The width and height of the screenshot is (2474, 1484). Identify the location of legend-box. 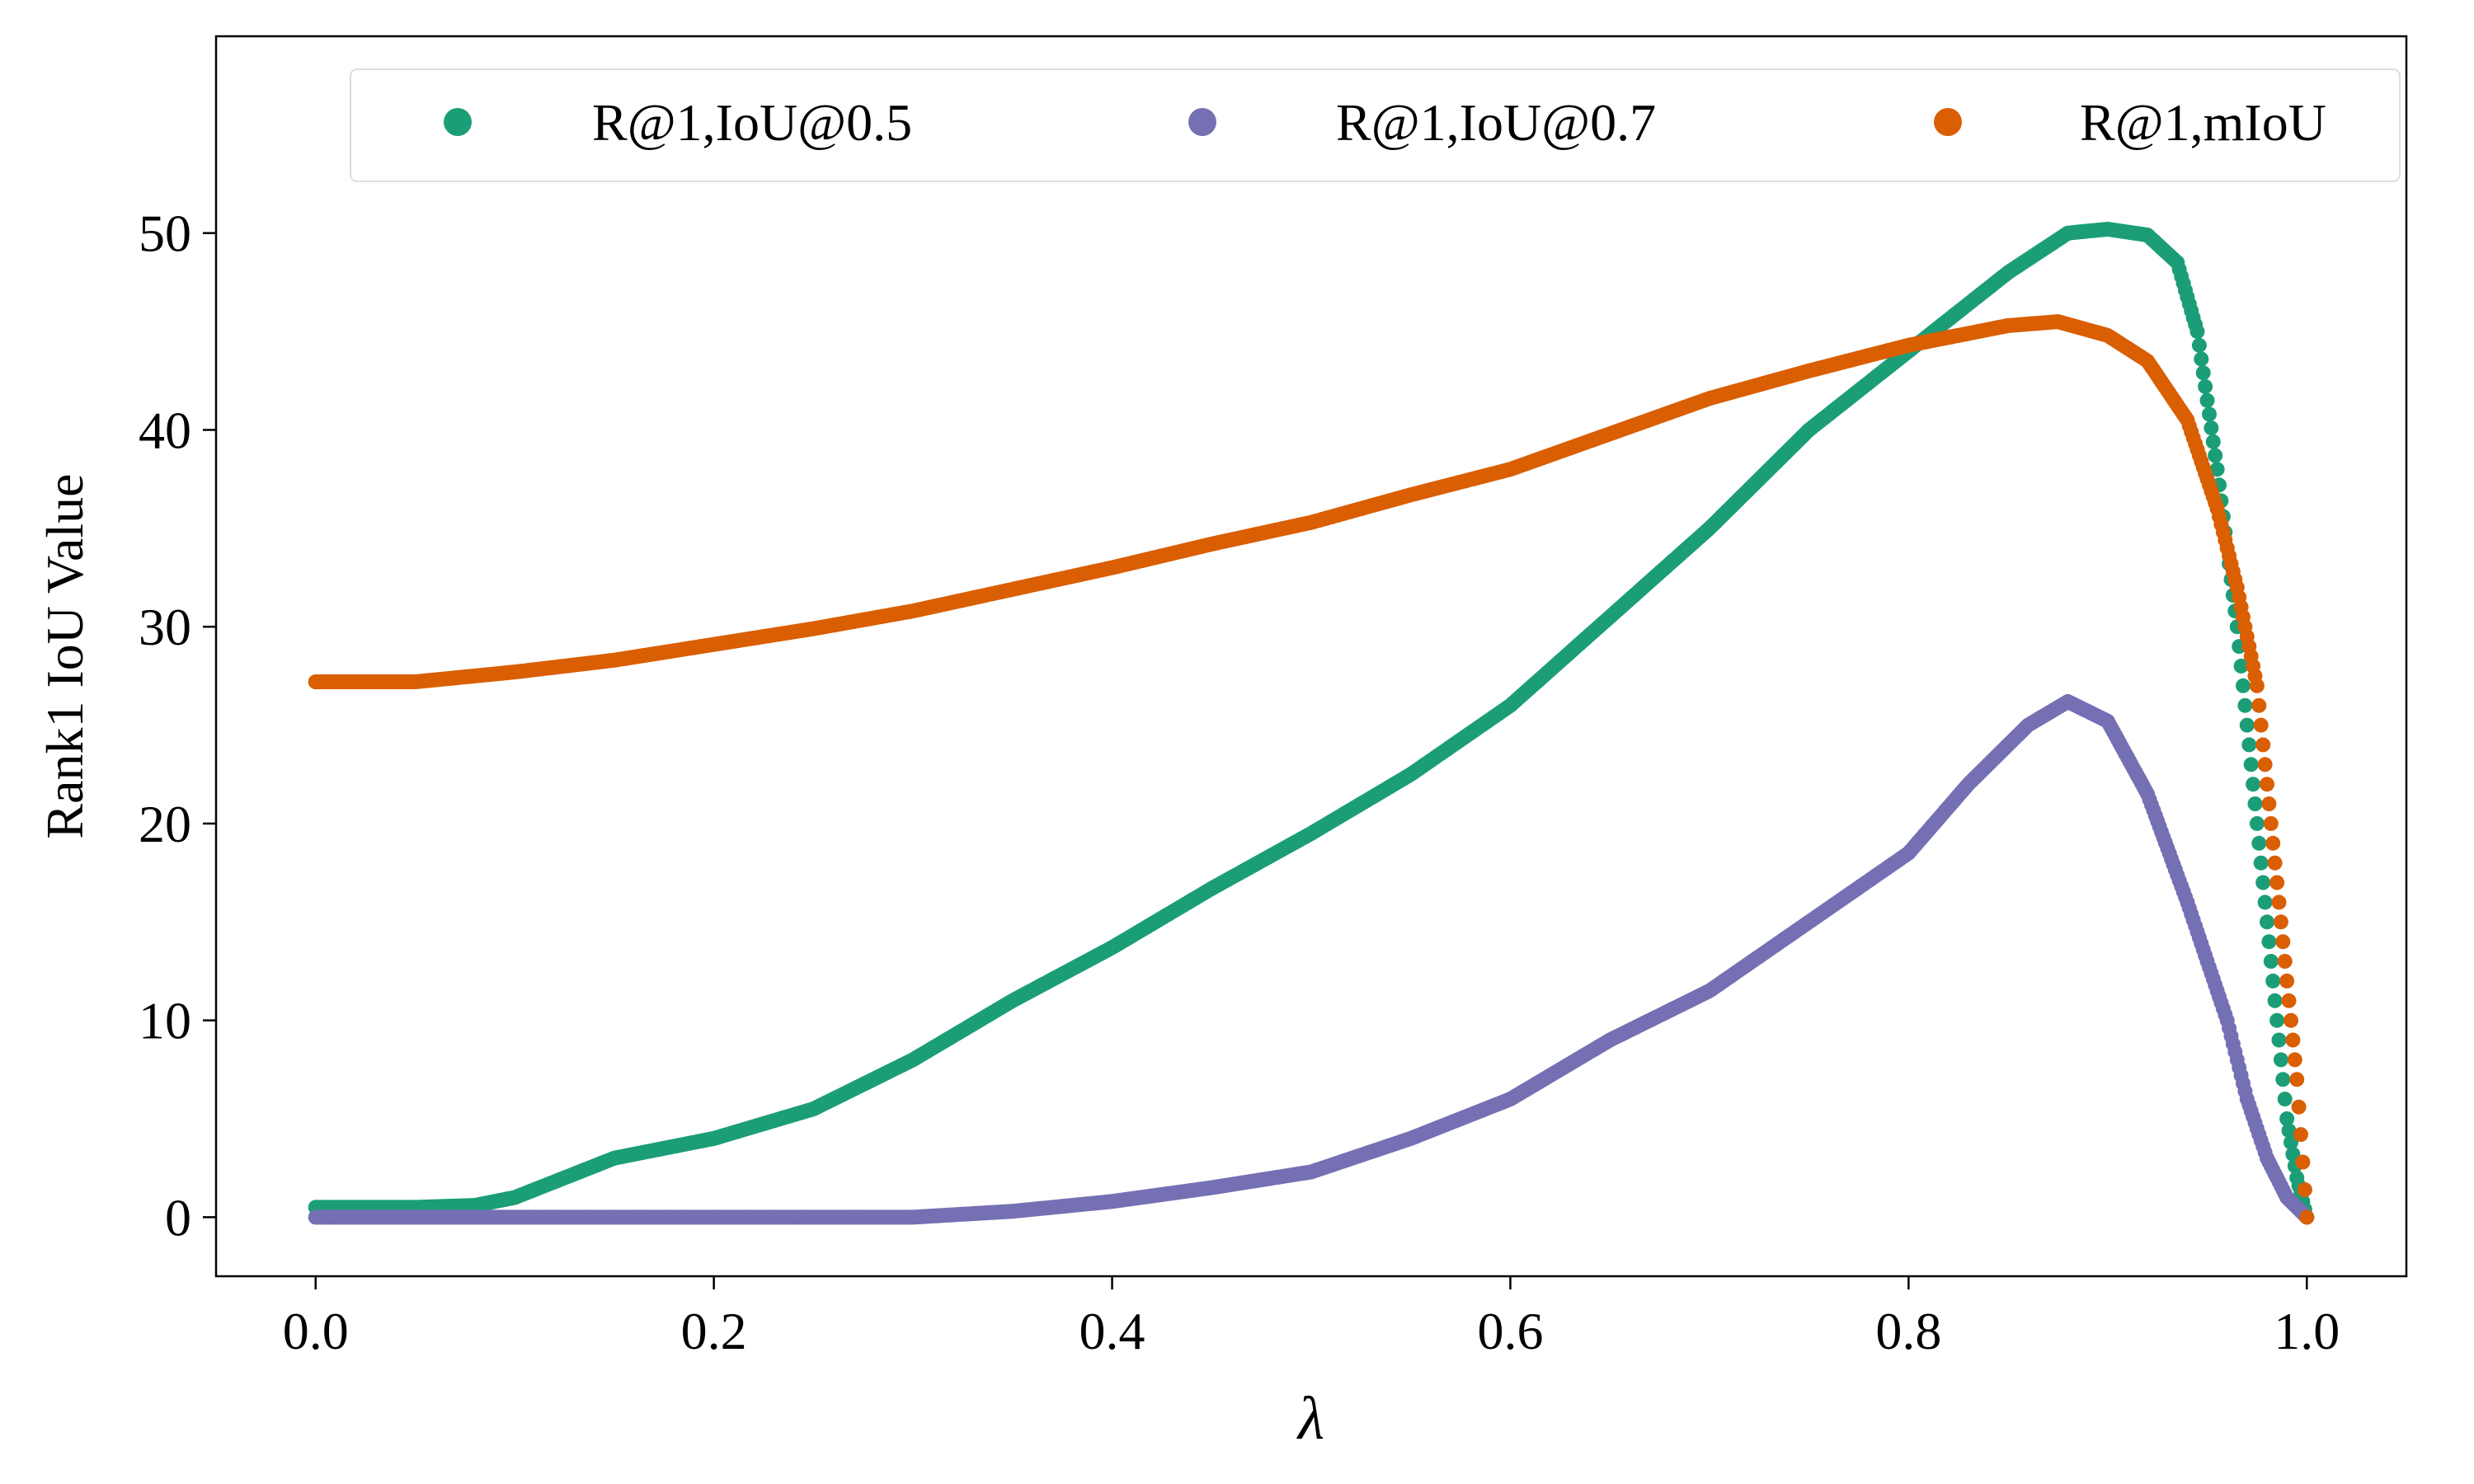
(1375, 125).